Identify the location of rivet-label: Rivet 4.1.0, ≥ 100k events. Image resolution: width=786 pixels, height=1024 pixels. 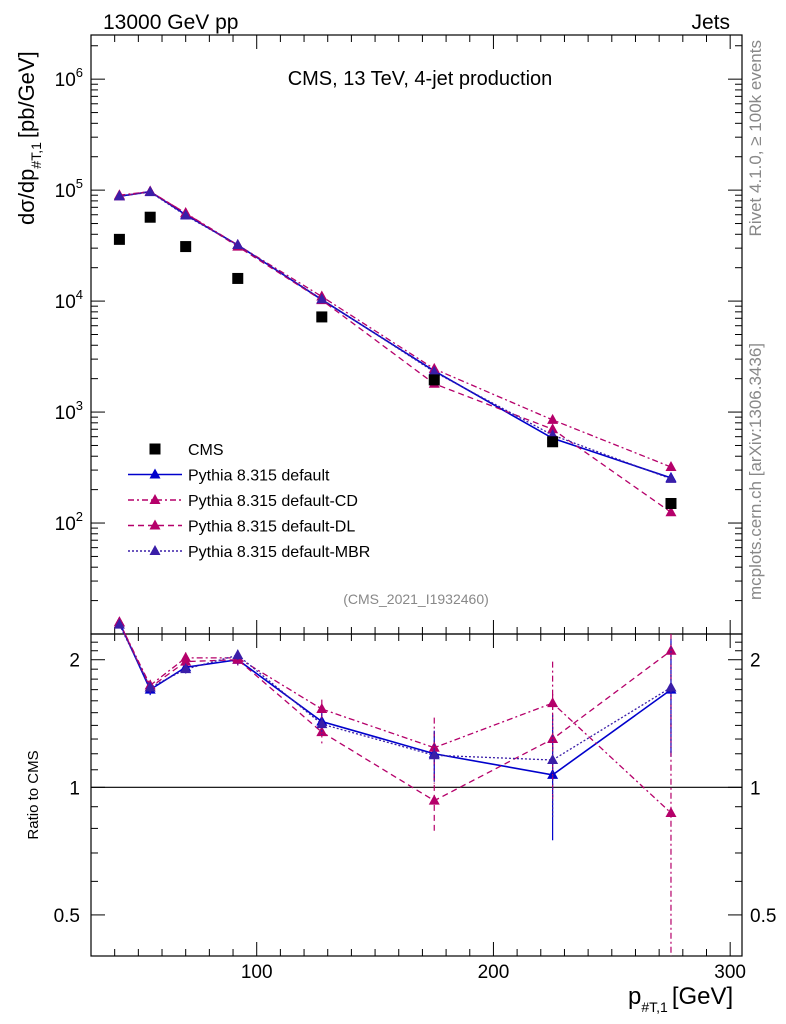
(755, 138).